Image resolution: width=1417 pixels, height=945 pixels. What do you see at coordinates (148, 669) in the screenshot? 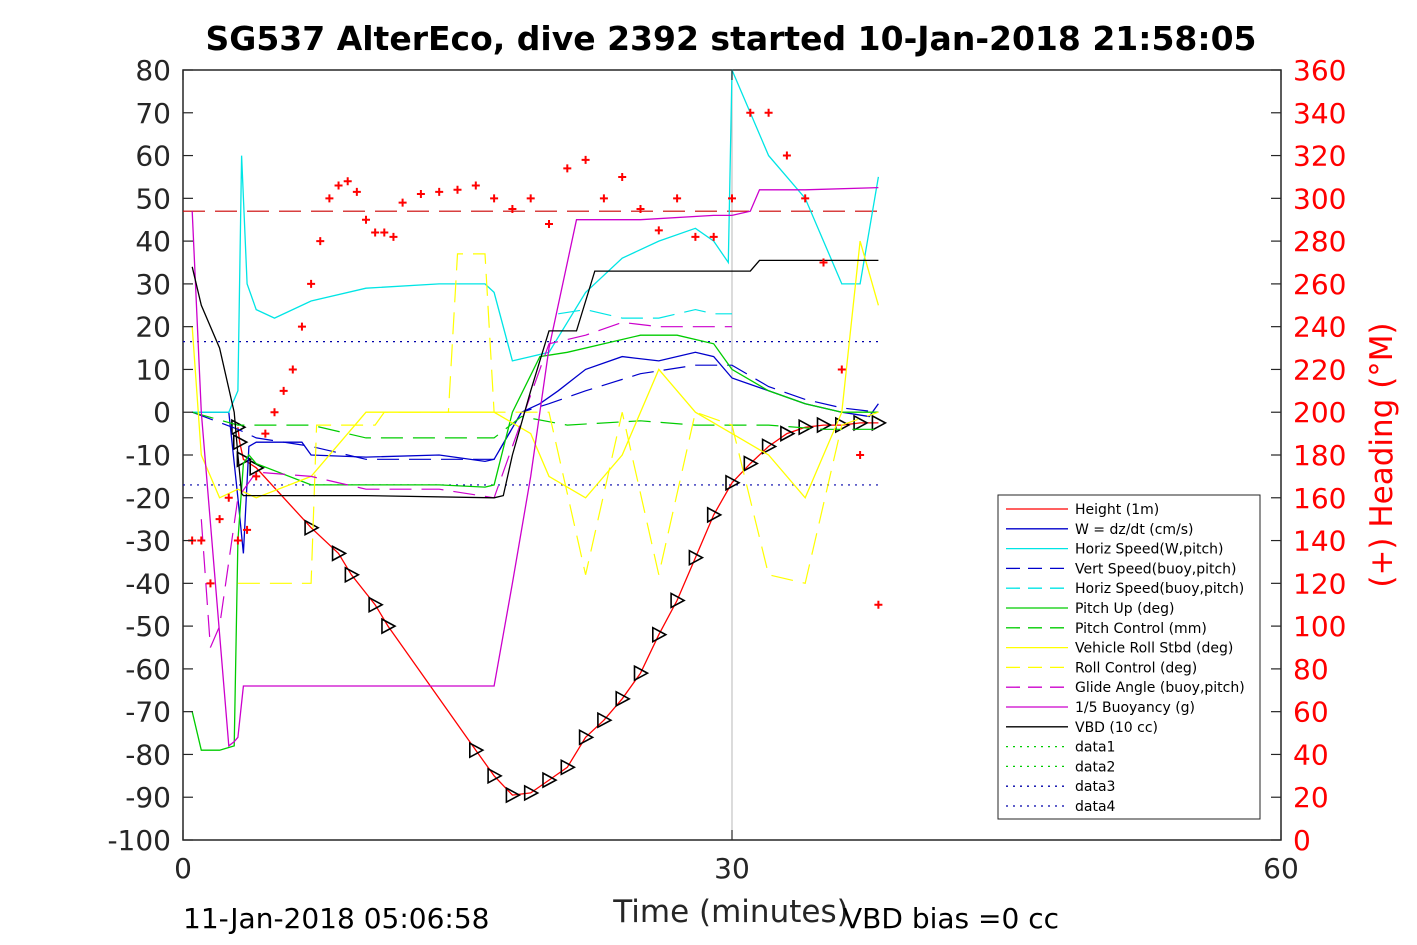
I see `y-left-tick-label: -60` at bounding box center [148, 669].